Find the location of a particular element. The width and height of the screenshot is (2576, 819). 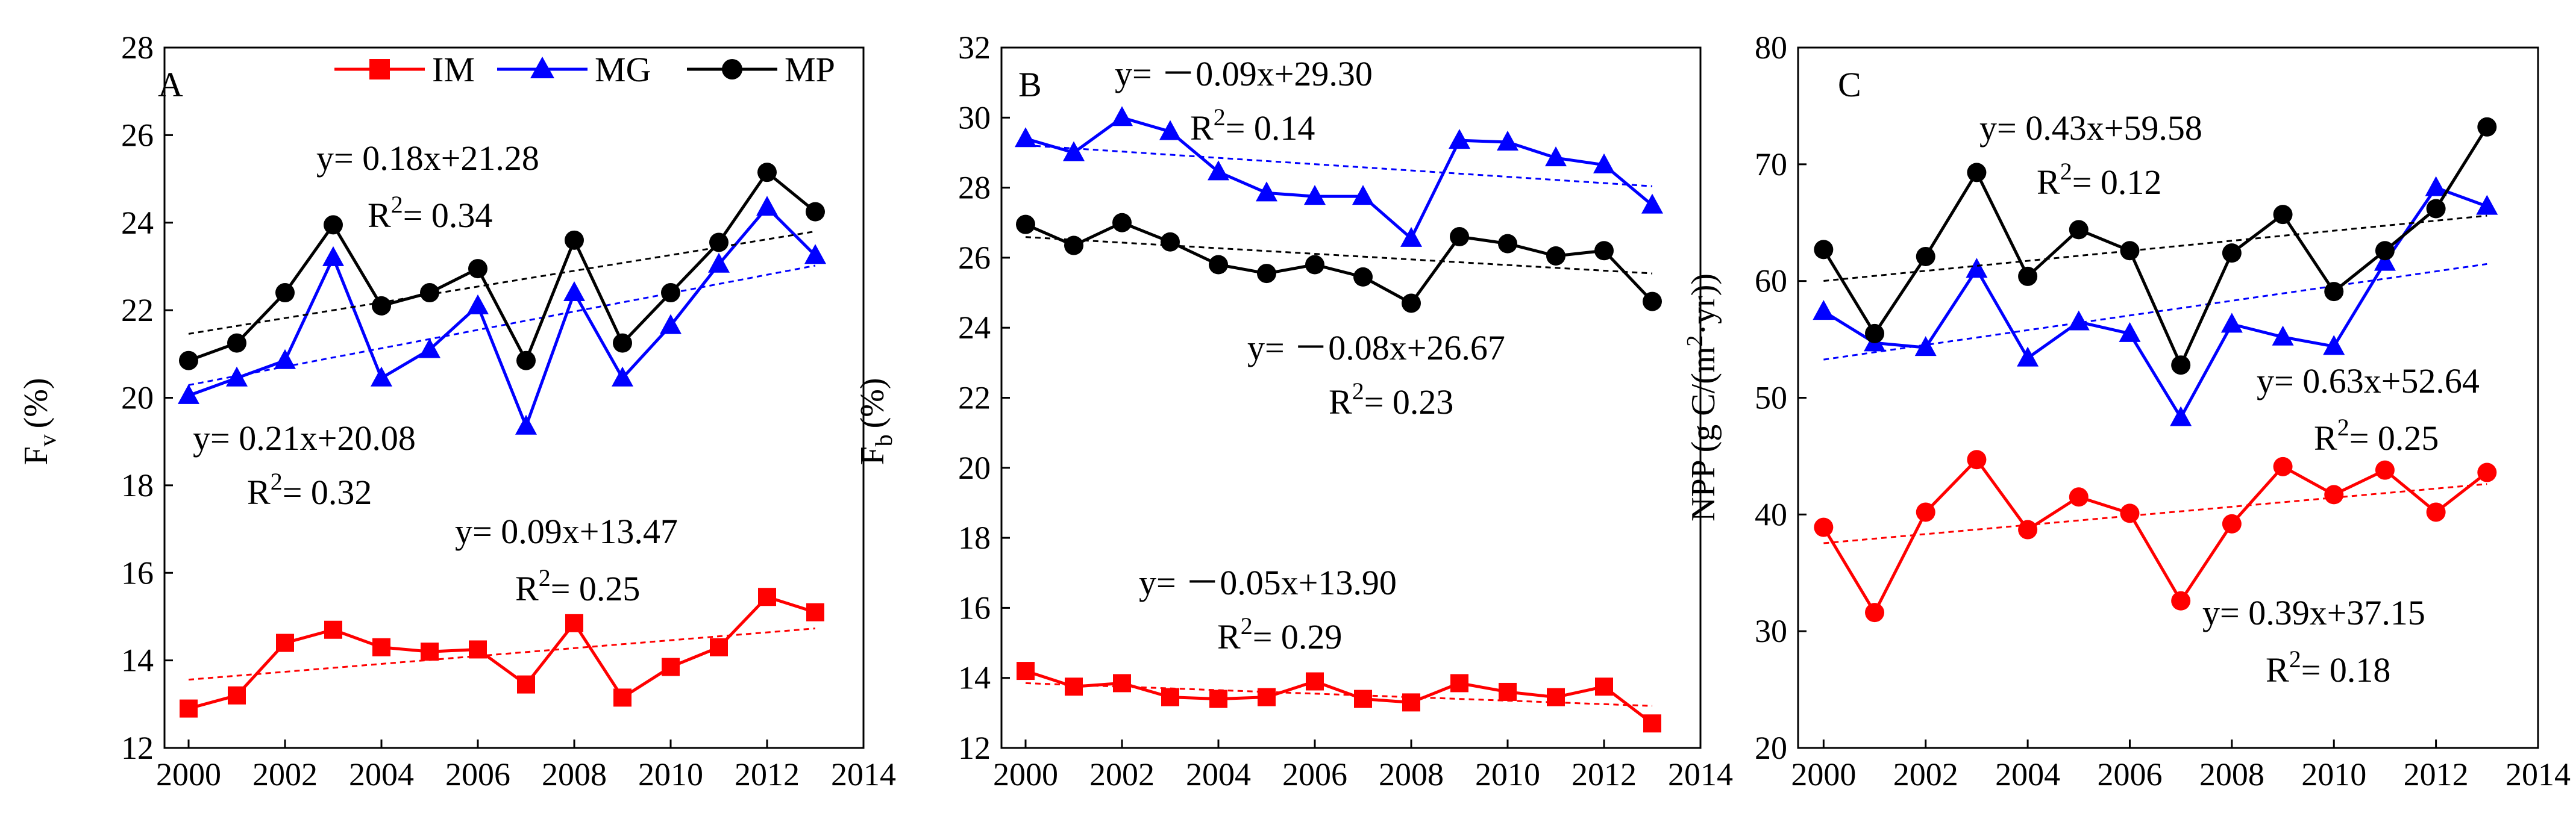

panel-c-eq-mg: y= 0.63x+52.64 is located at coordinates (2368, 380).